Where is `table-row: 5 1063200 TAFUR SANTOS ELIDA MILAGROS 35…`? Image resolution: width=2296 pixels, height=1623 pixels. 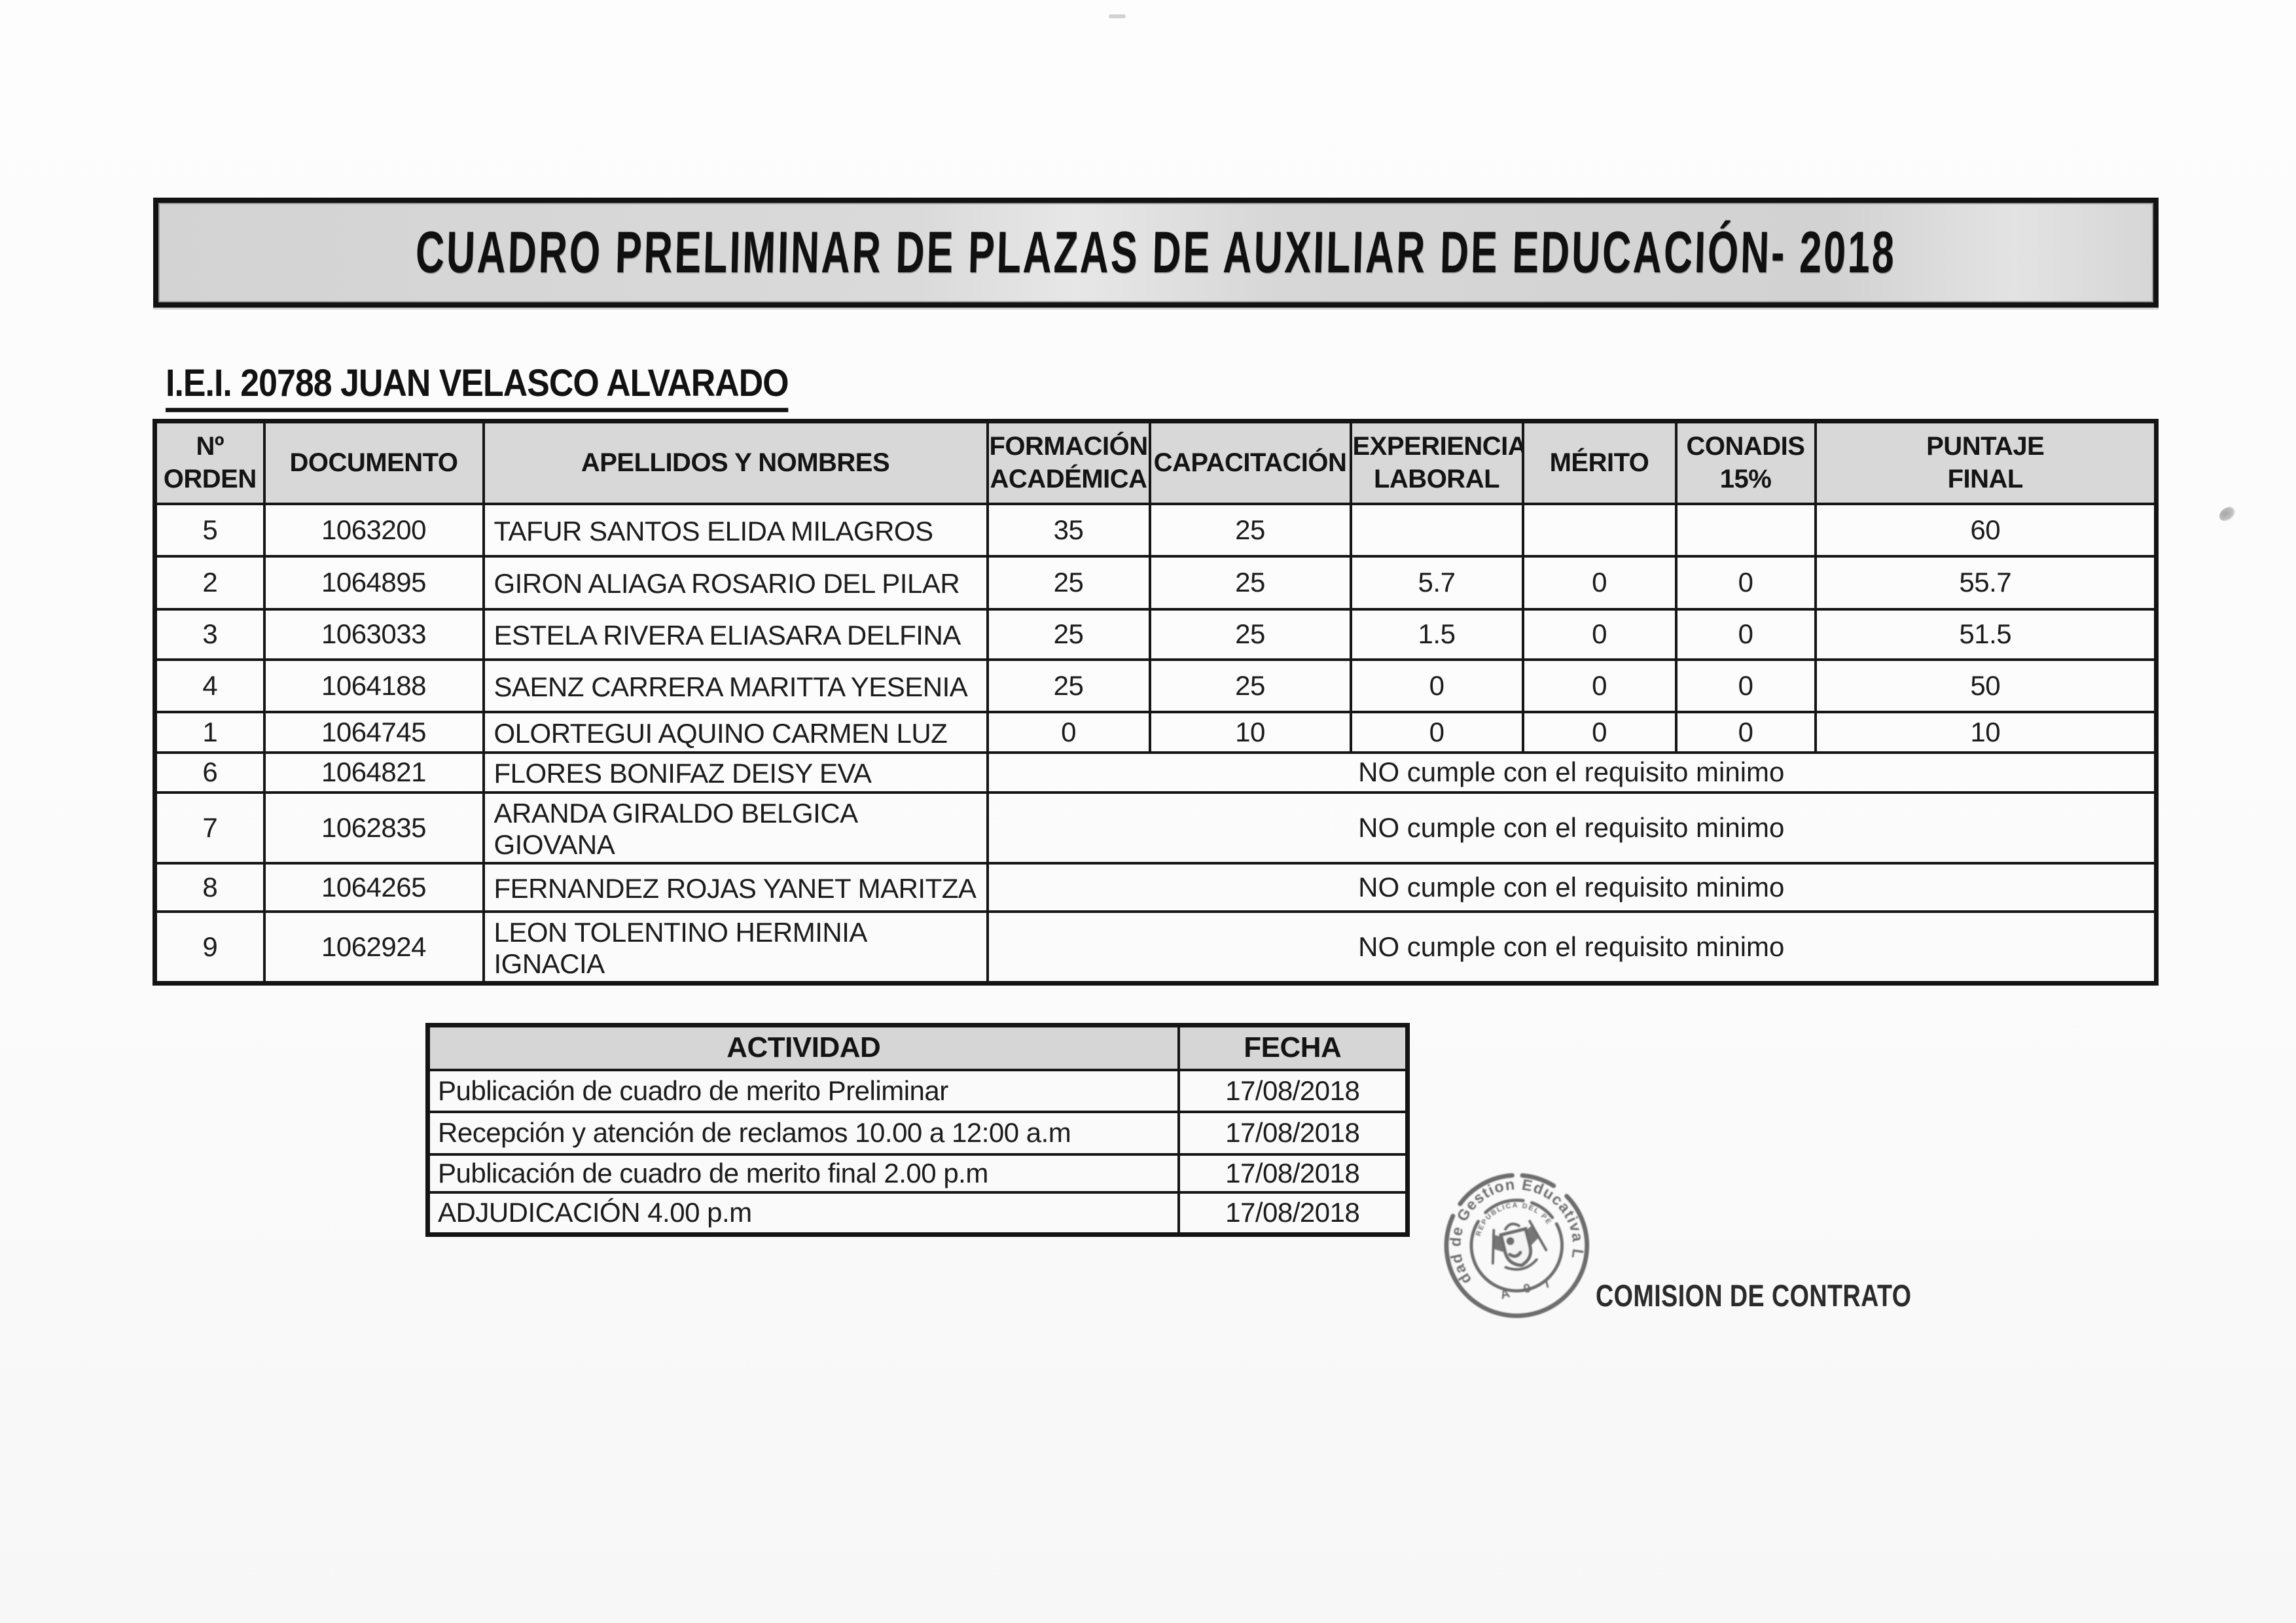
table-row: 5 1063200 TAFUR SANTOS ELIDA MILAGROS 35… is located at coordinates (1155, 530).